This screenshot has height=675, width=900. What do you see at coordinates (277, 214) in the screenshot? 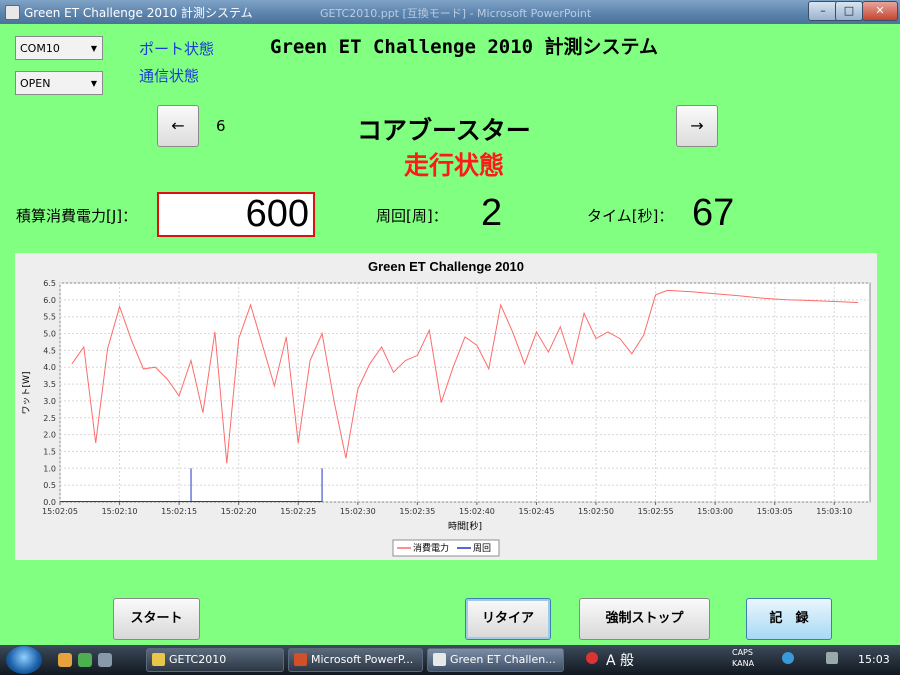
I see `energy-value: 600` at bounding box center [277, 214].